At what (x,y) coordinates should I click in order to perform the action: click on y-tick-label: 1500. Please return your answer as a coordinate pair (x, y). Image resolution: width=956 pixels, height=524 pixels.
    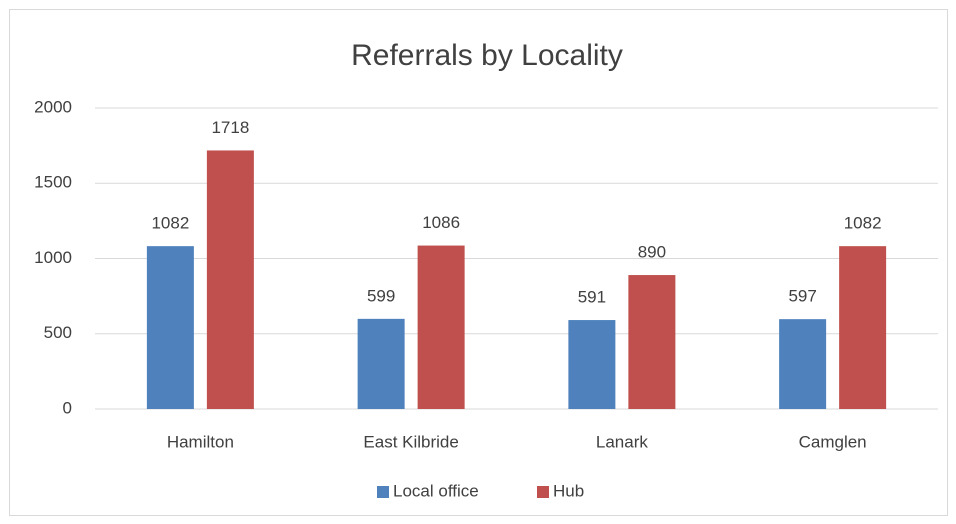
    Looking at the image, I should click on (53, 182).